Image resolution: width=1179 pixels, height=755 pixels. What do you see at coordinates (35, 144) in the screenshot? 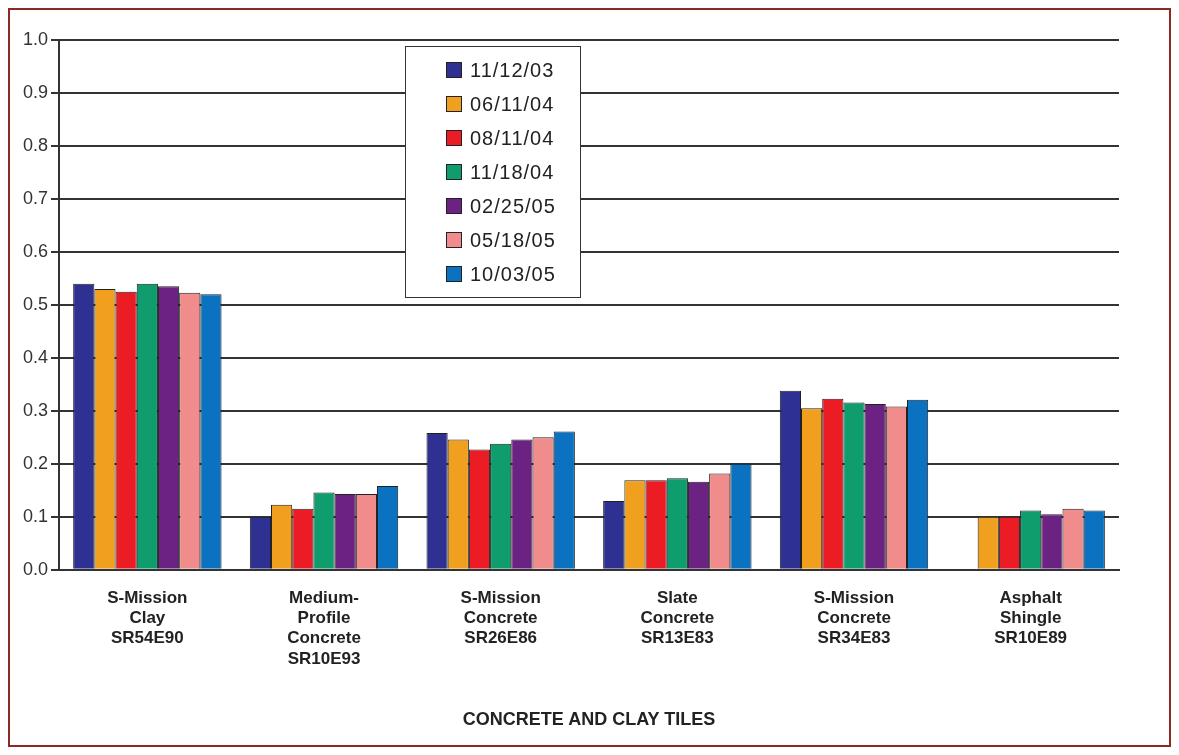
I see `y-tick-label: 0.8` at bounding box center [35, 144].